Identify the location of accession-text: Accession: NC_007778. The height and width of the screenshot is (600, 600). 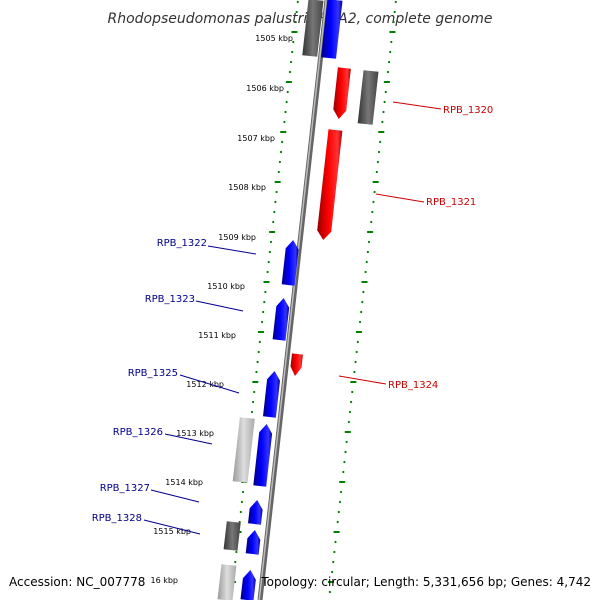
(77, 582).